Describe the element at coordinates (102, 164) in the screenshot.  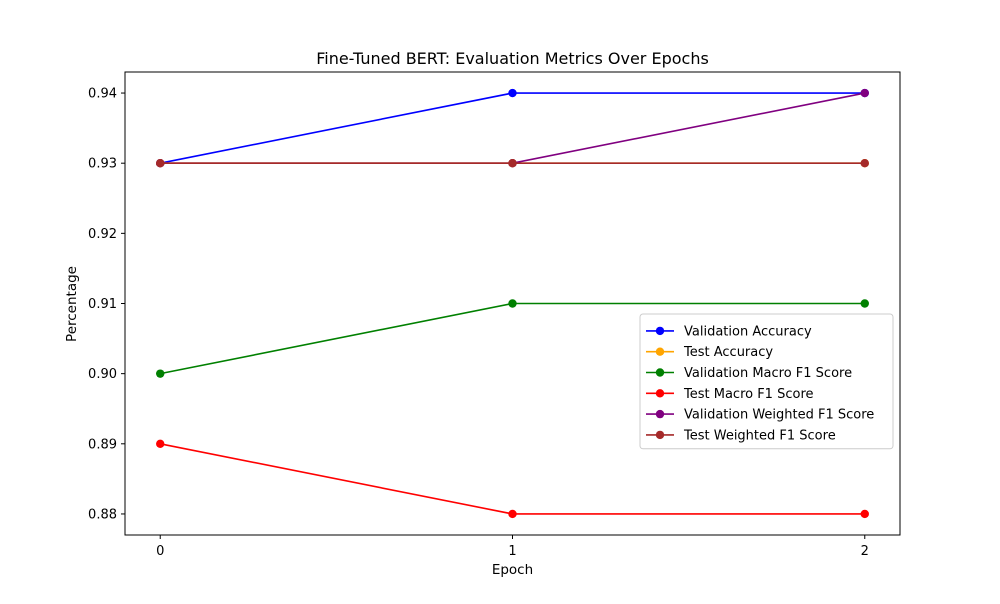
I see `y-tick-label: 0.93` at that location.